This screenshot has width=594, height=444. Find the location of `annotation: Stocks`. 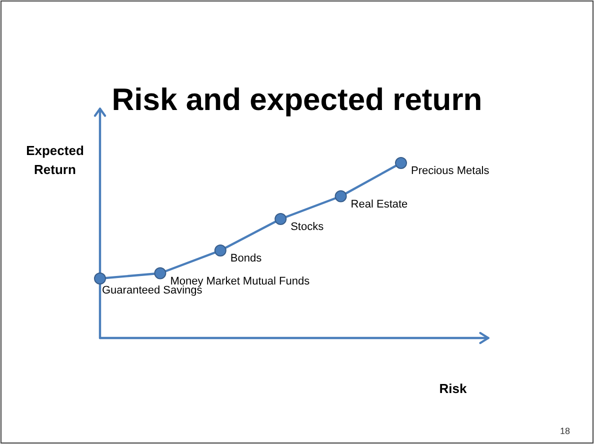

annotation: Stocks is located at coordinates (307, 227).